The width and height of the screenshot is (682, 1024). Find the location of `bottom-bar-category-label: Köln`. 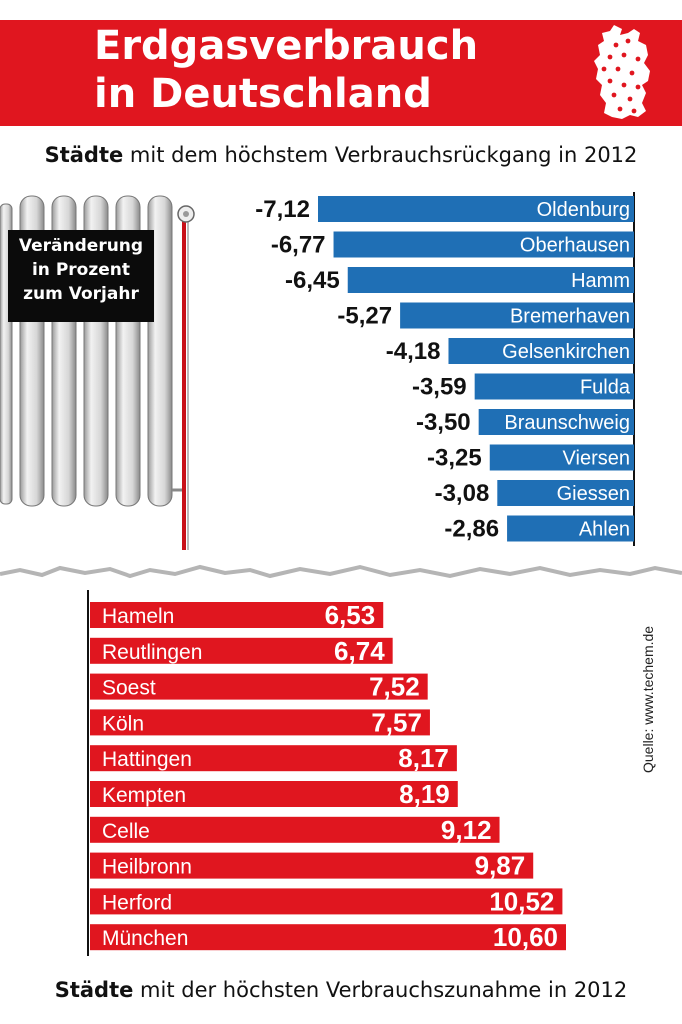

bottom-bar-category-label: Köln is located at coordinates (123, 723).